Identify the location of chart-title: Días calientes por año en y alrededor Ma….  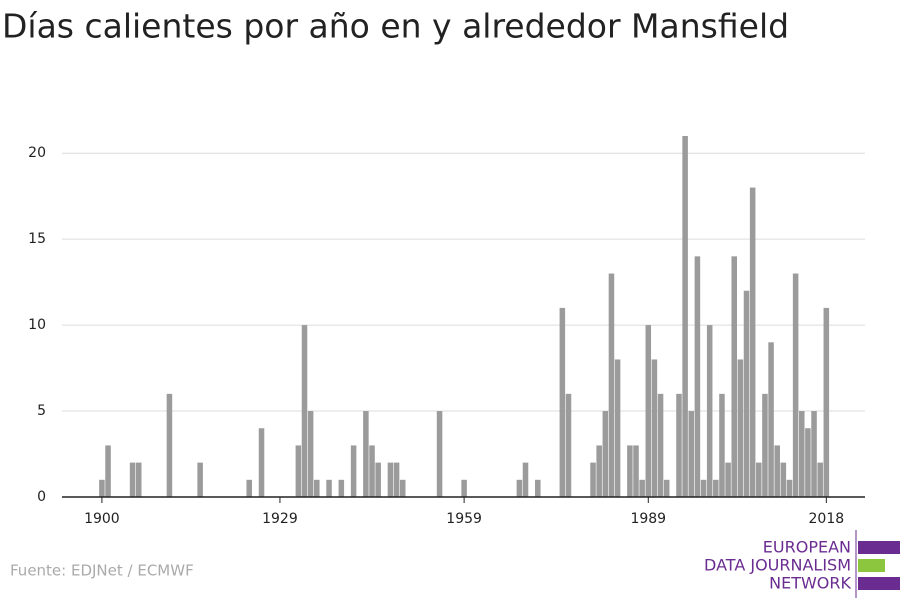
(395, 26).